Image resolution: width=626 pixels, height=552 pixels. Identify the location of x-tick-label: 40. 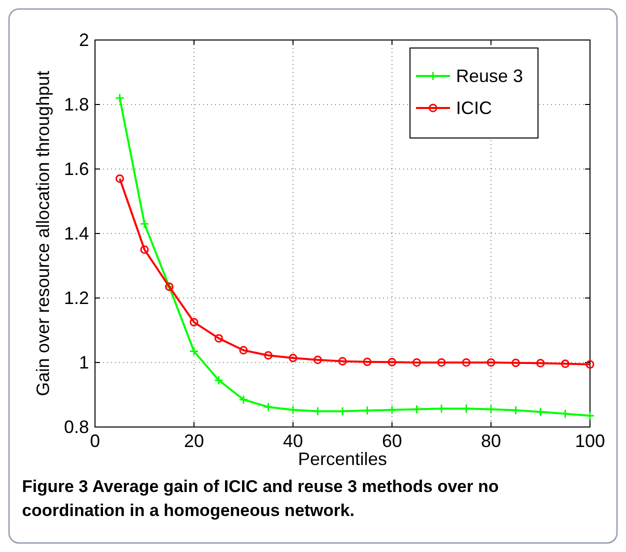
(293, 441).